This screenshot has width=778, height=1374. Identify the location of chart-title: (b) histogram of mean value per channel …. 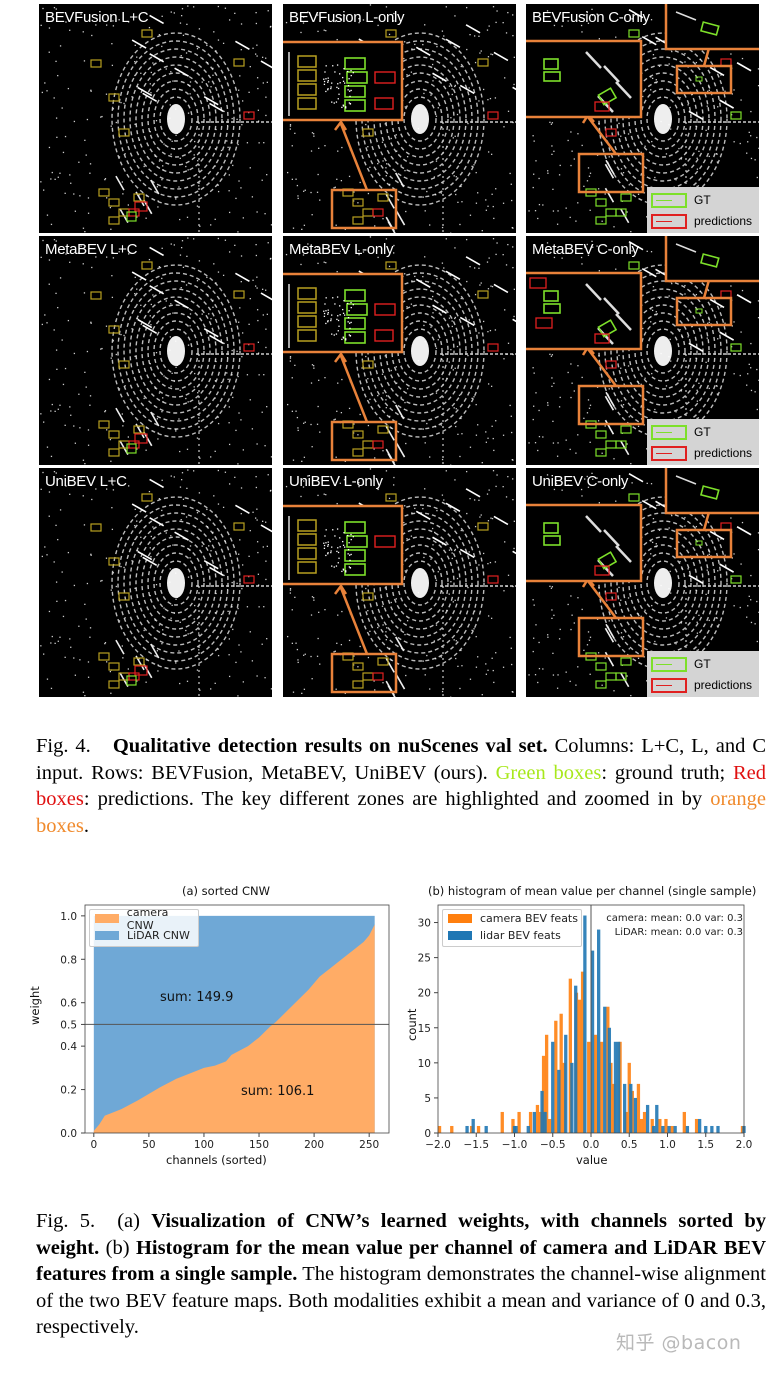
(592, 891).